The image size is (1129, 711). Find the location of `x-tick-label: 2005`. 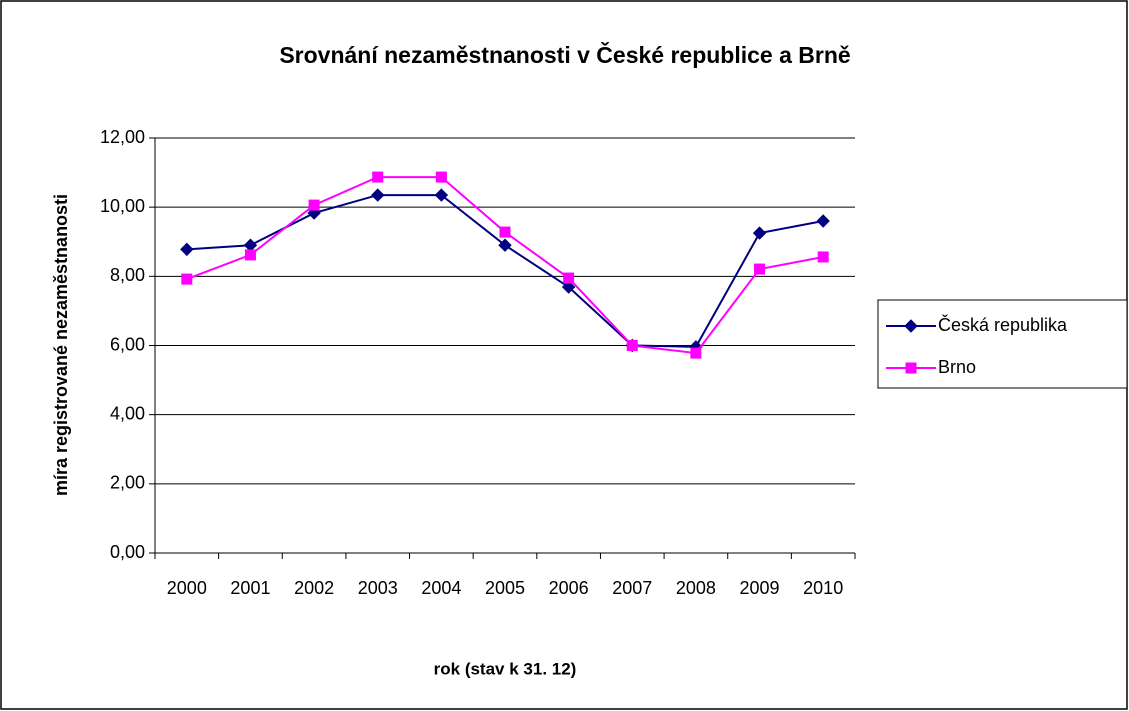

x-tick-label: 2005 is located at coordinates (505, 588).